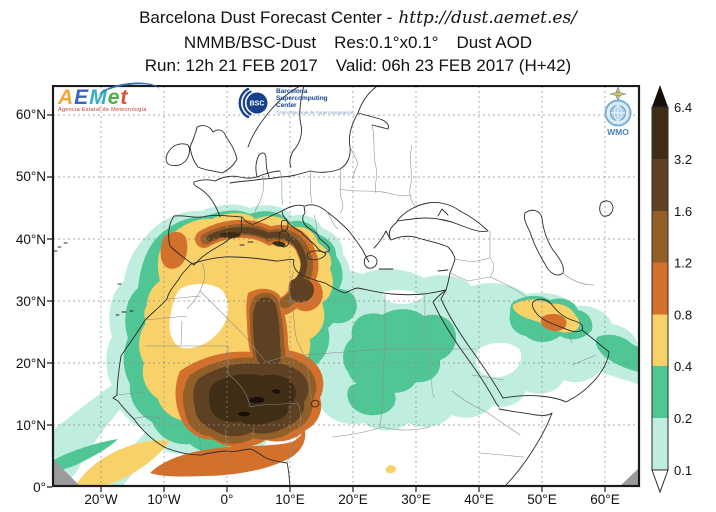  I want to click on lon-label: 0°, so click(227, 499).